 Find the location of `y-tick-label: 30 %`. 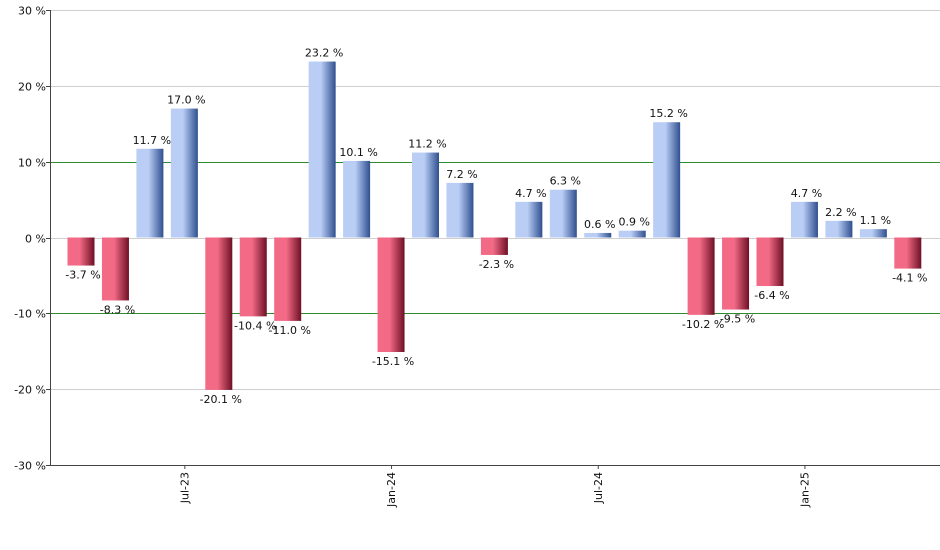

y-tick-label: 30 % is located at coordinates (32, 11).